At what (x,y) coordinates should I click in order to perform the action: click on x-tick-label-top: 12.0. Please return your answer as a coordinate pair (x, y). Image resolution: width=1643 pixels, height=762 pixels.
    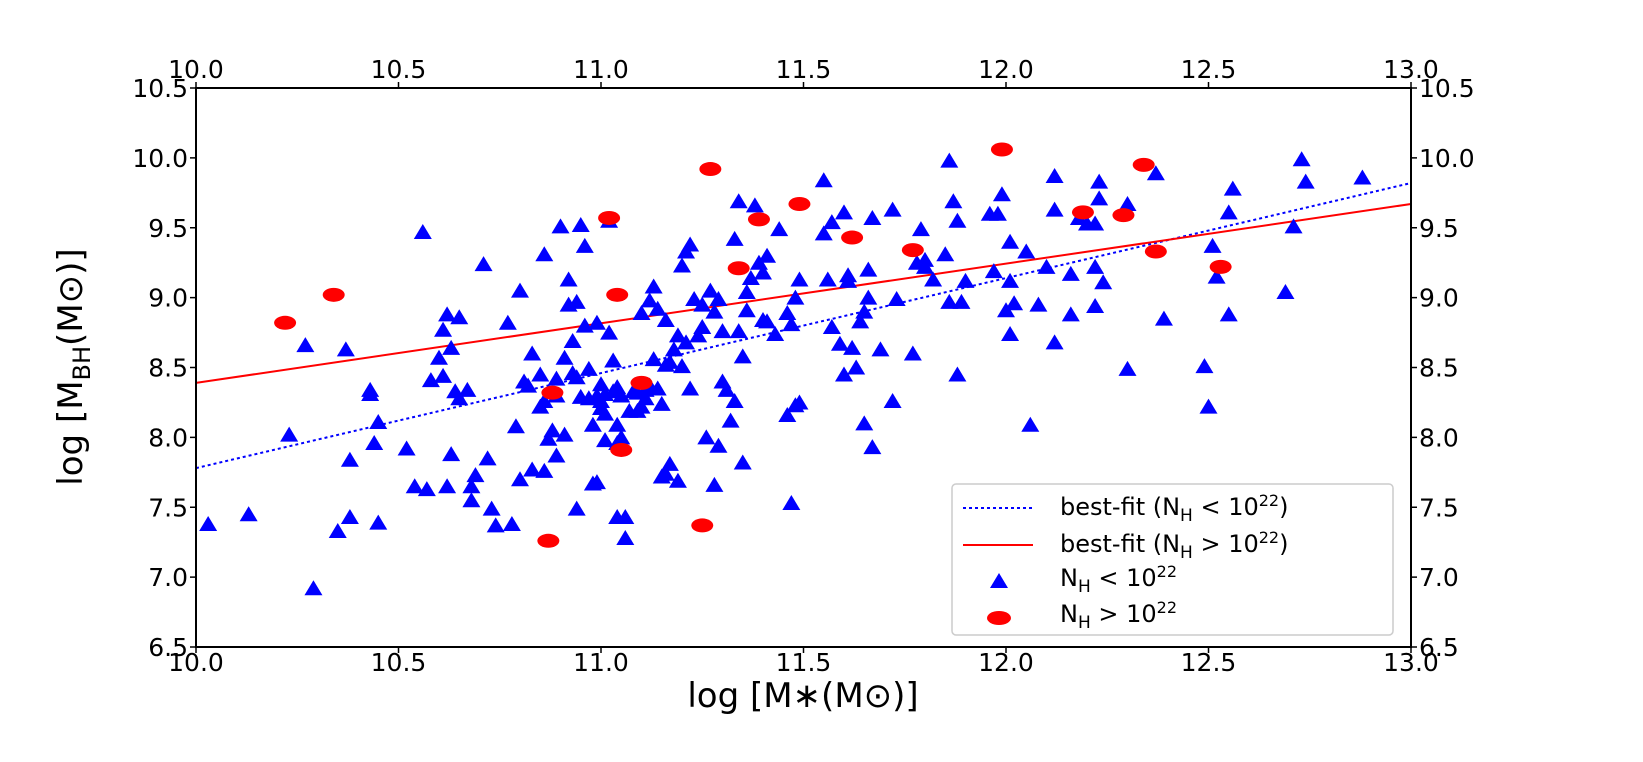
    Looking at the image, I should click on (1006, 69).